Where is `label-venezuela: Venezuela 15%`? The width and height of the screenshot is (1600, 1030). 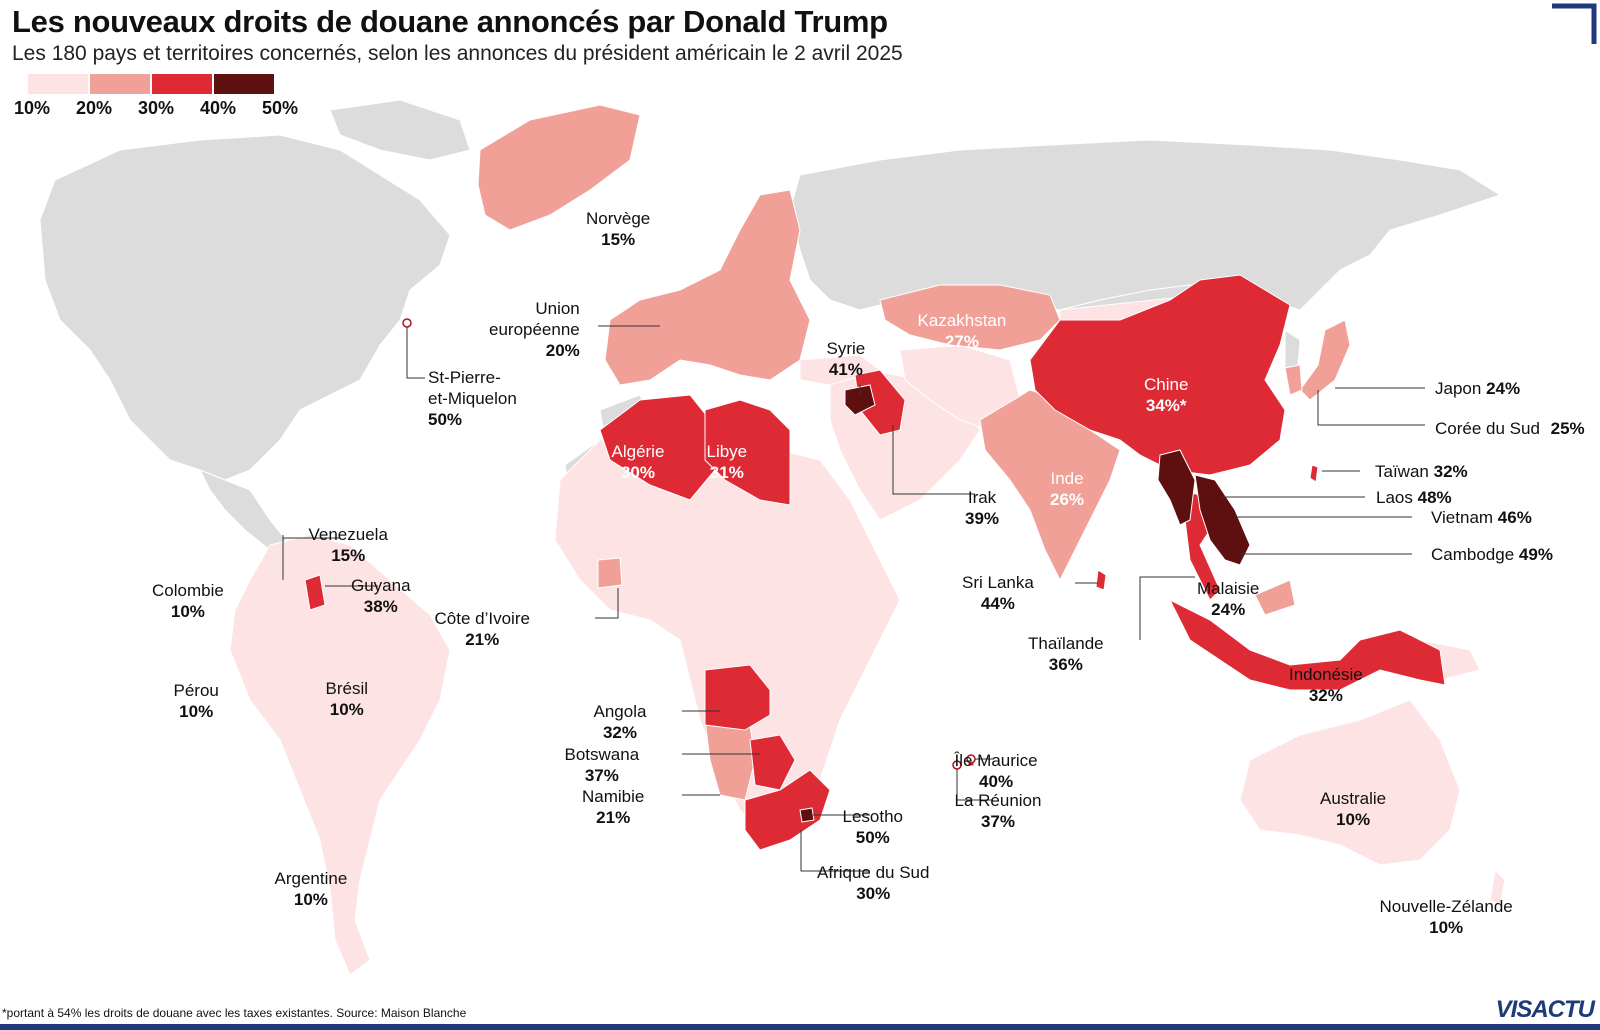 label-venezuela: Venezuela 15% is located at coordinates (348, 545).